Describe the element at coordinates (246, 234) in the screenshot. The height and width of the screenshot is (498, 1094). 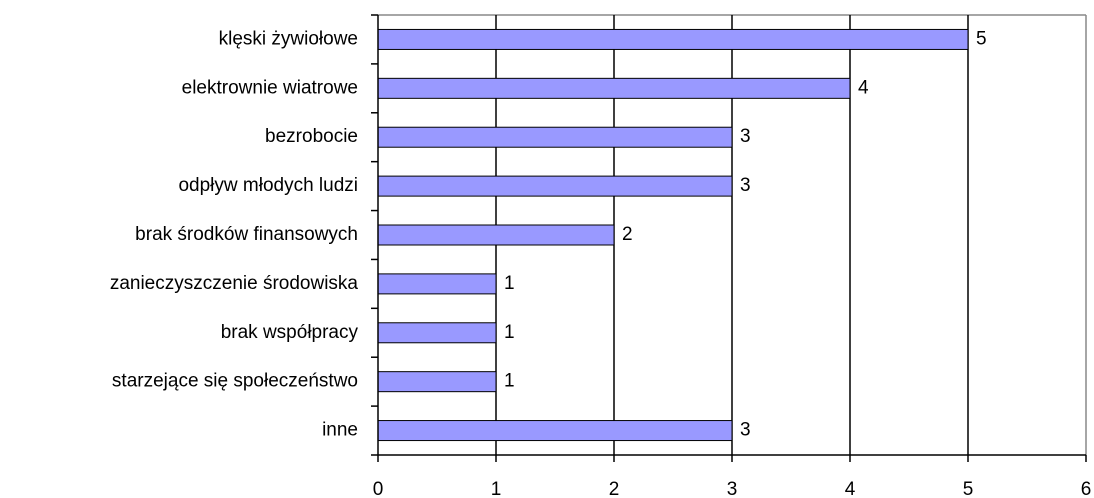
I see `y-tick-label: brak środków finansowych` at that location.